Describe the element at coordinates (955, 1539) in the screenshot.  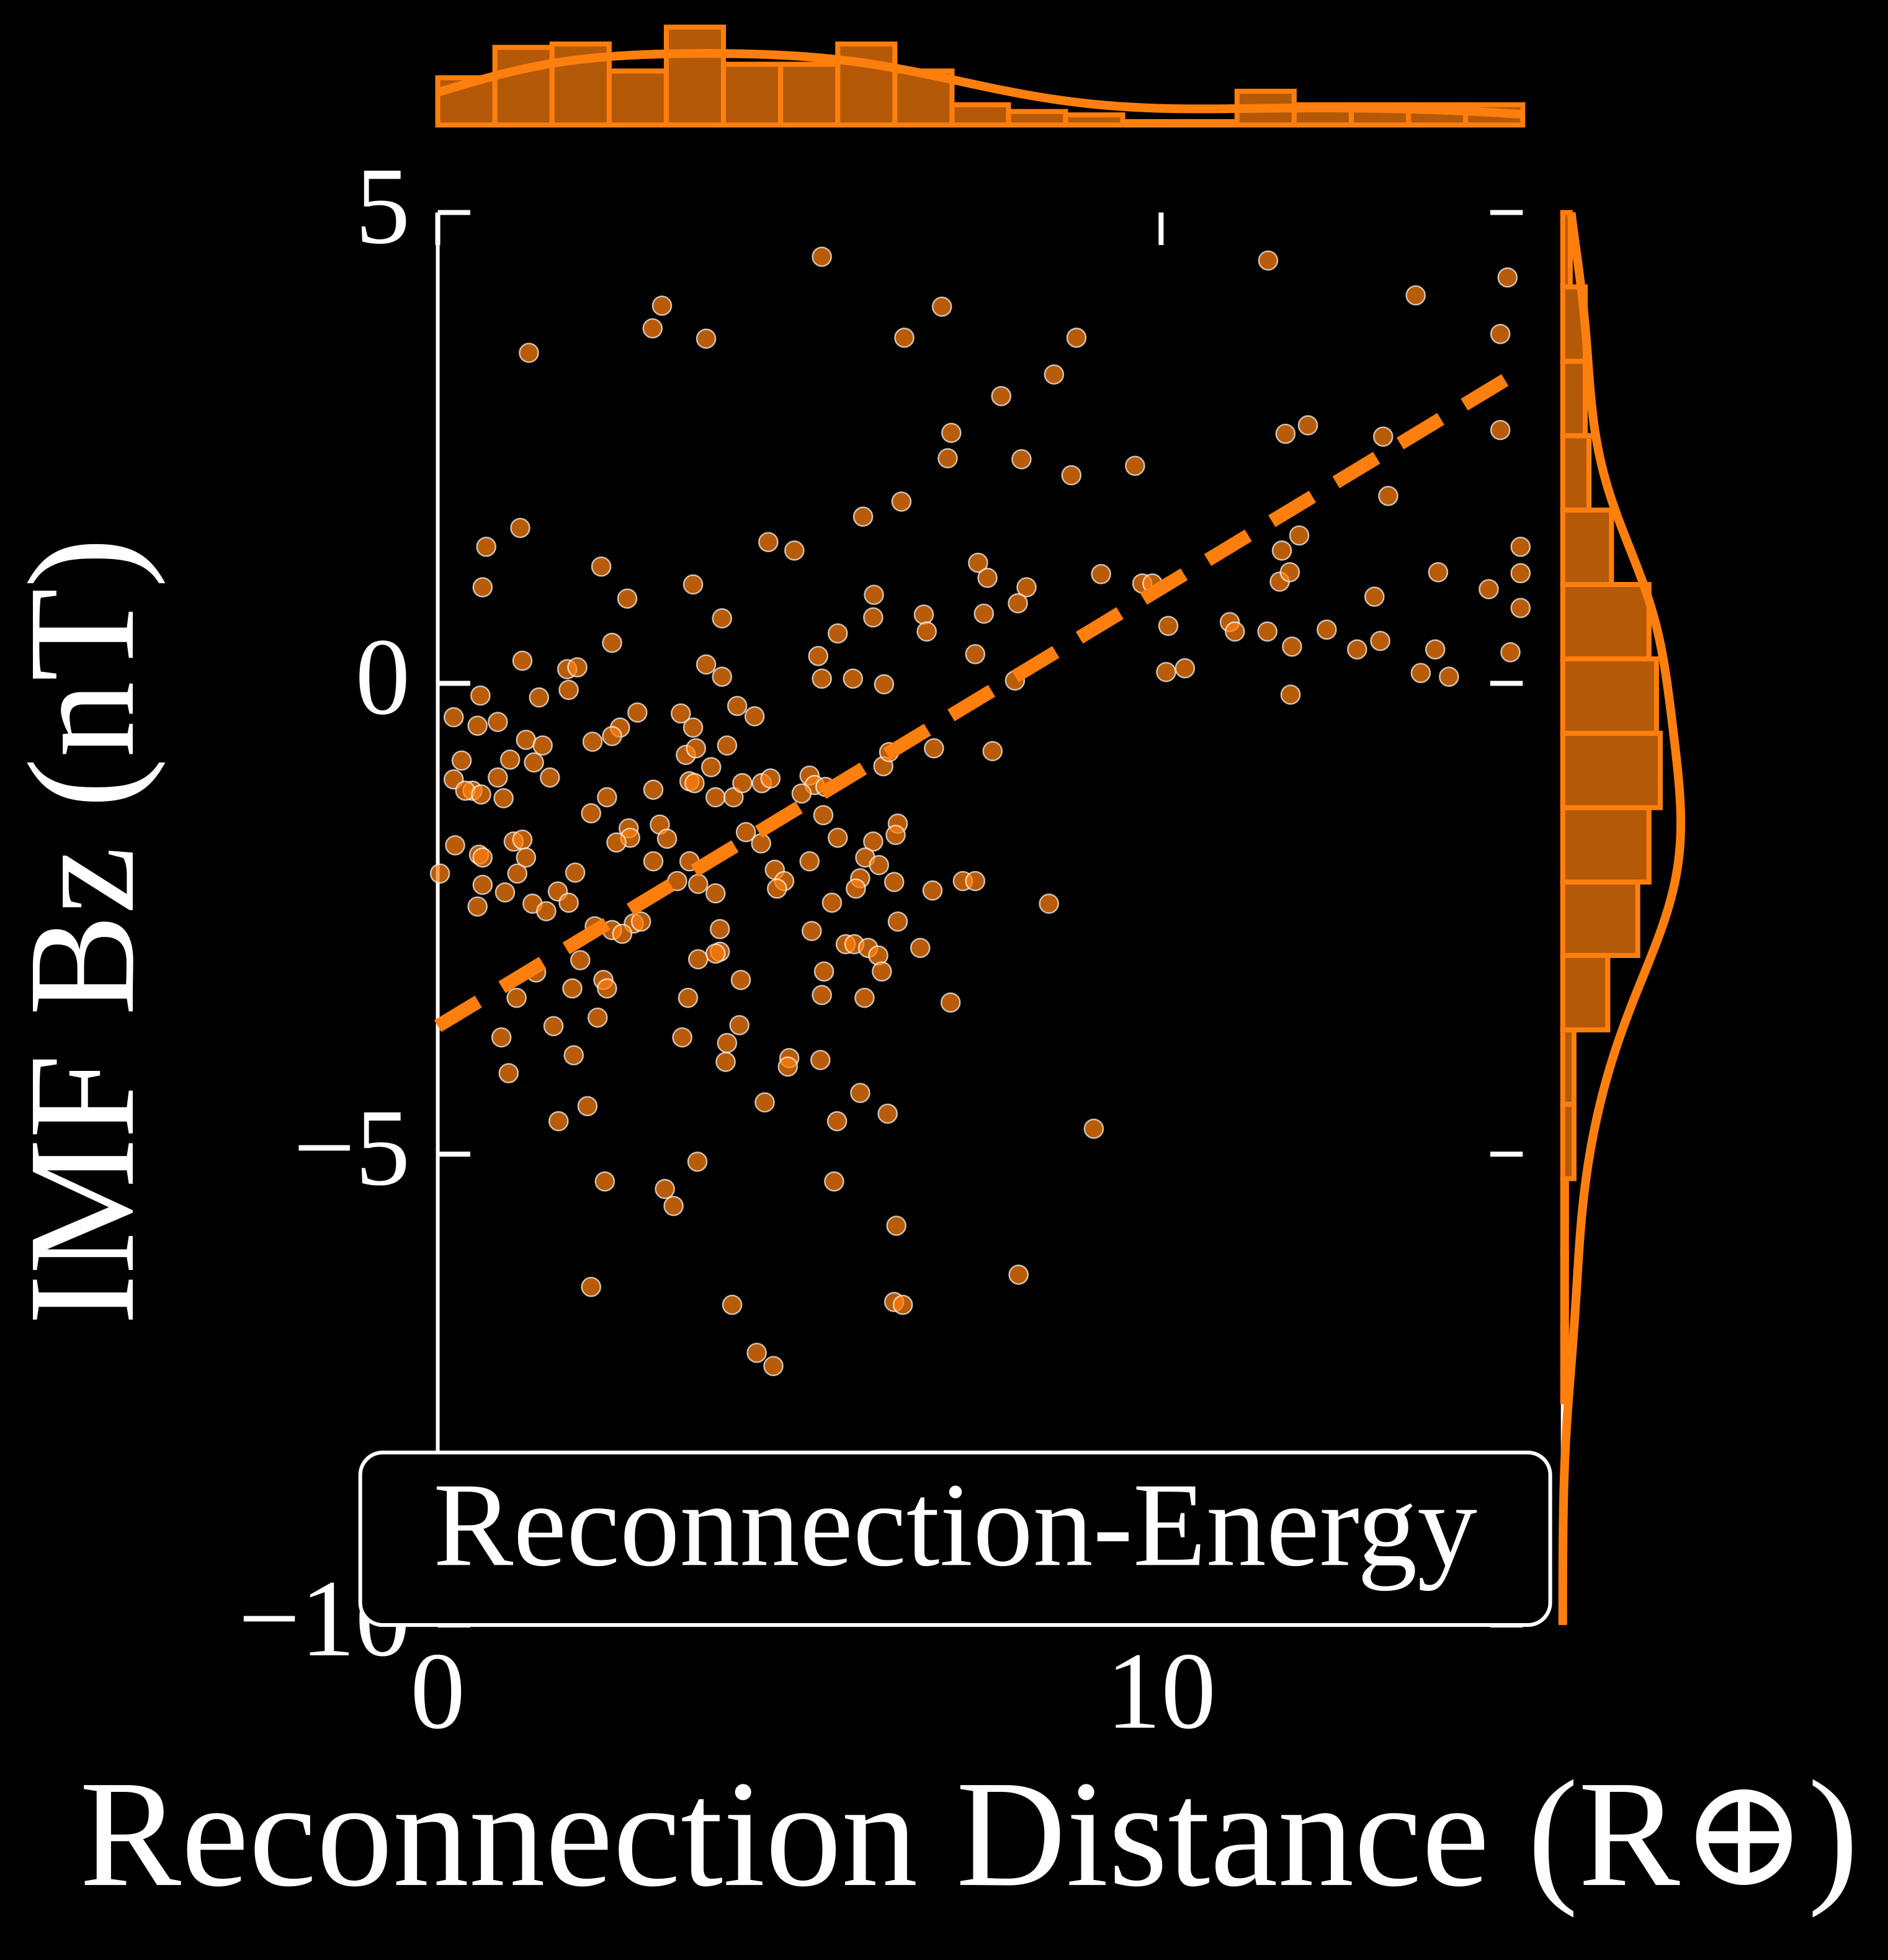
I see `overlay: Reconnection-Energy` at that location.